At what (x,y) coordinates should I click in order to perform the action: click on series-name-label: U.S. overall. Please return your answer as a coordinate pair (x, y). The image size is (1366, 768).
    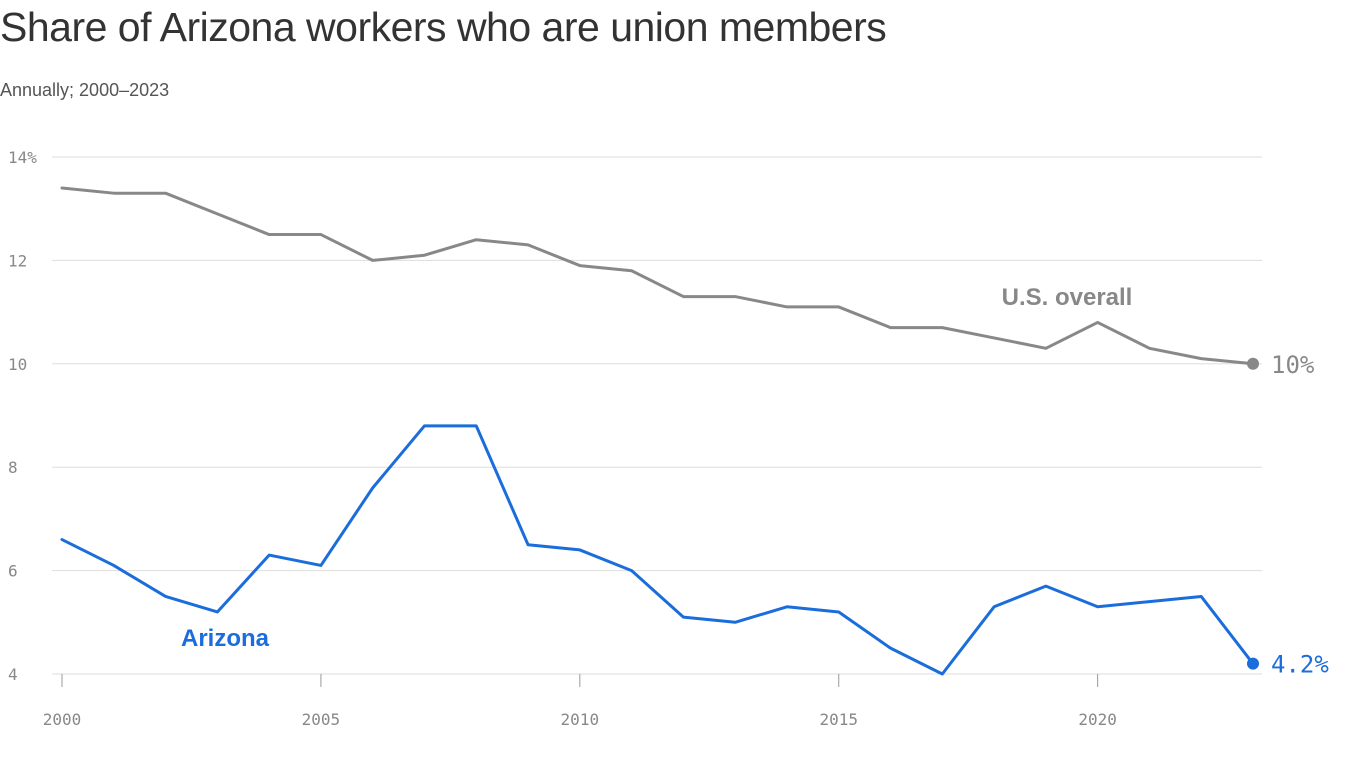
    Looking at the image, I should click on (1067, 297).